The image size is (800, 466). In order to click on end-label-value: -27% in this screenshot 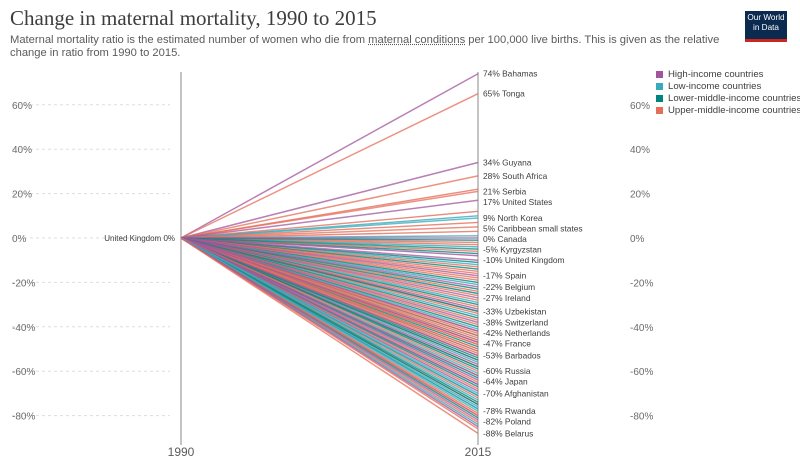, I will do `click(494, 298)`.